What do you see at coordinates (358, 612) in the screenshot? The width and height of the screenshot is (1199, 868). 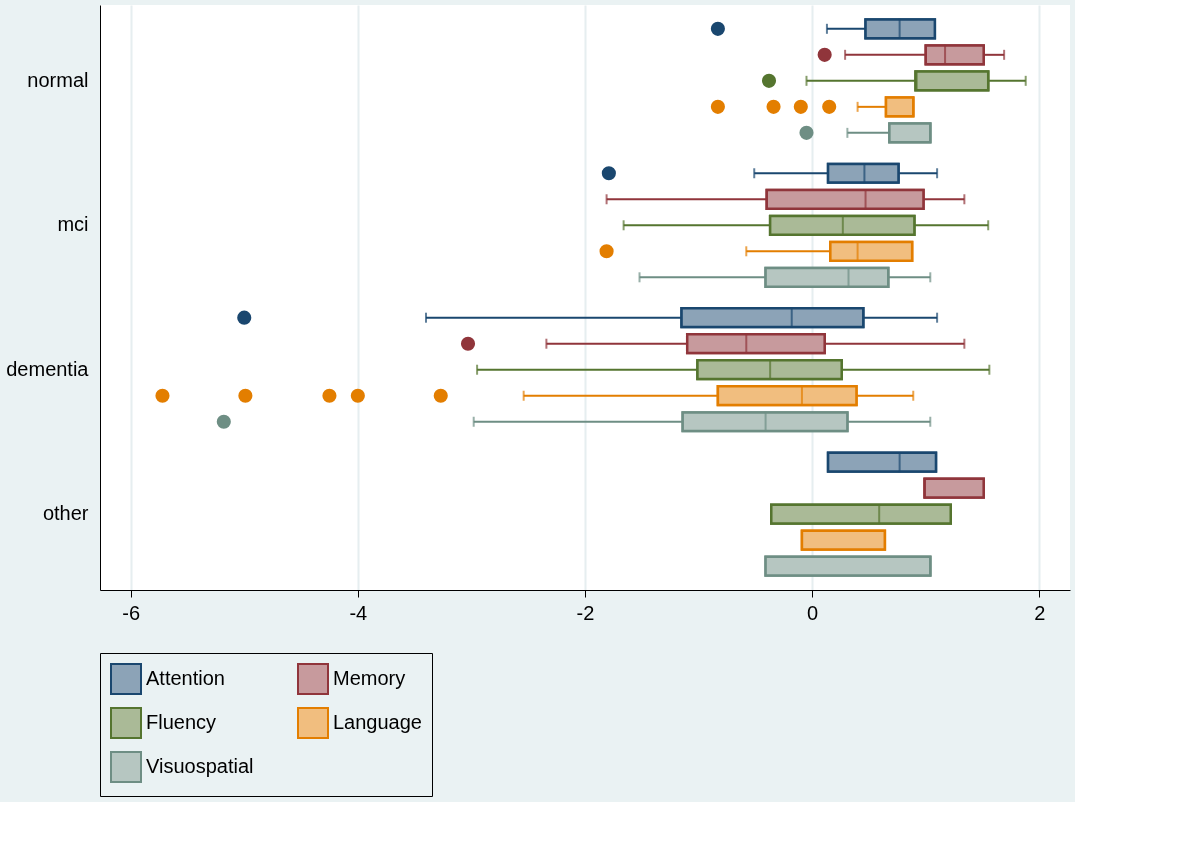 I see `x-tick-label: -4` at bounding box center [358, 612].